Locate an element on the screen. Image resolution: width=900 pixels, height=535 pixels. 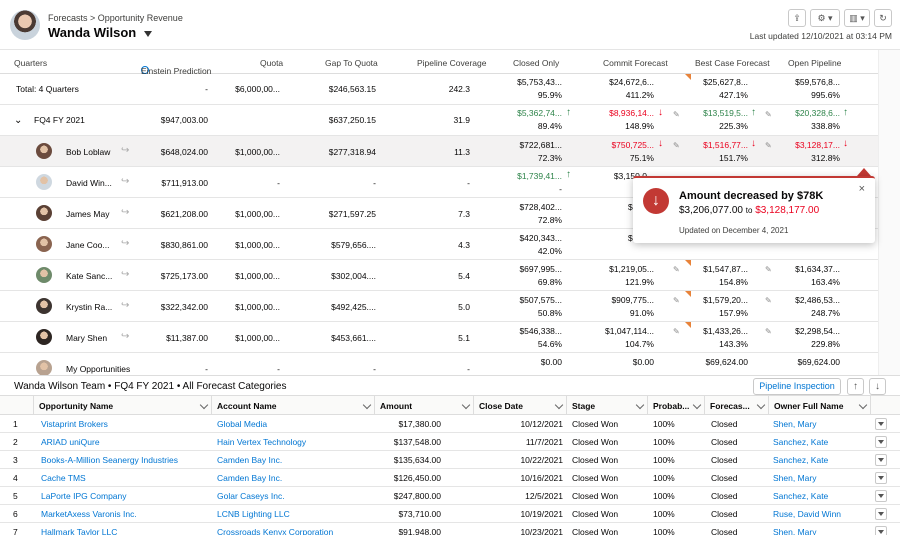
account-link: Crossroads Kenyx Corporation is located at coordinates (275, 531).